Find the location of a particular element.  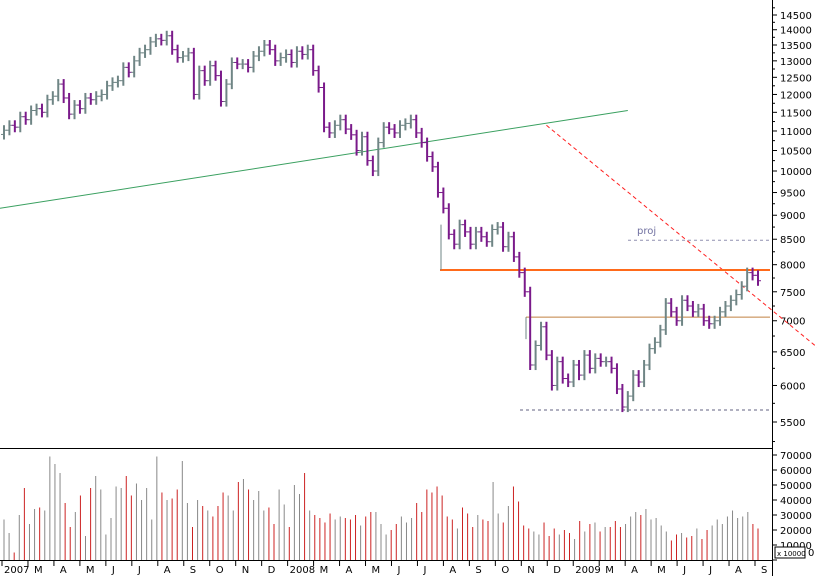

y-tick-label: 14000 is located at coordinates (796, 31).